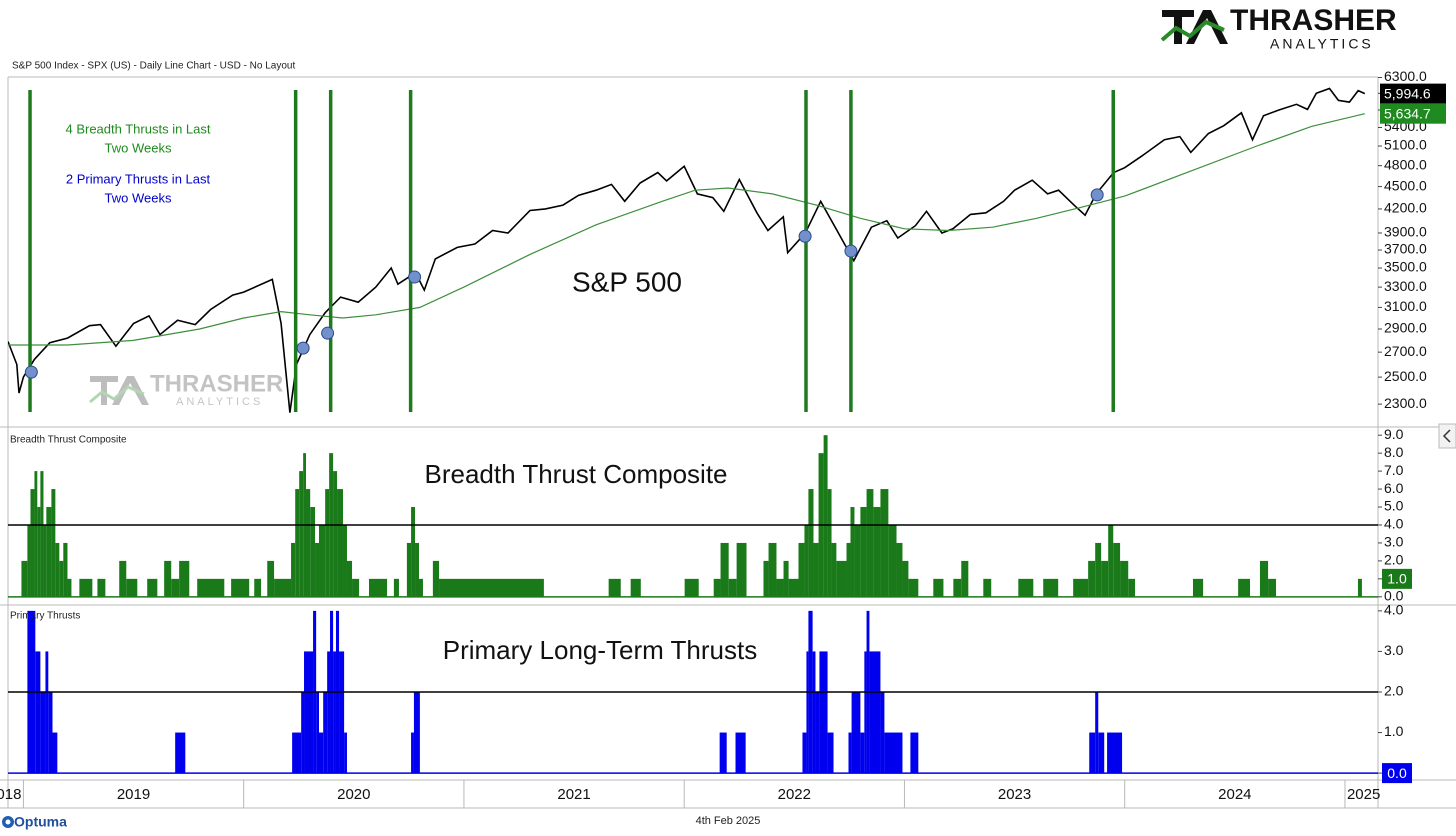 The image size is (1456, 836). Describe the element at coordinates (627, 281) in the screenshot. I see `panel-label: S&P 500` at that location.